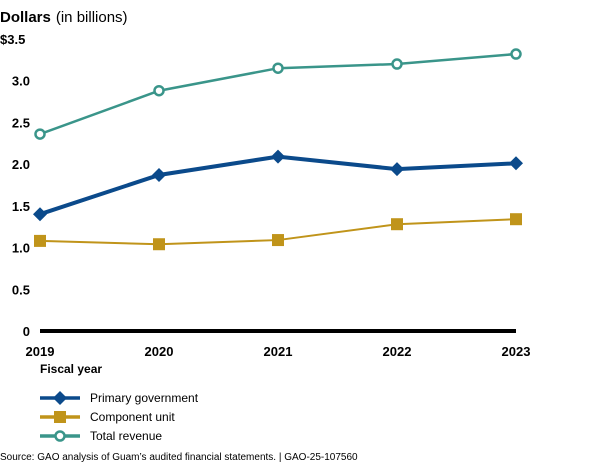 The height and width of the screenshot is (469, 600). I want to click on x-axis-label: Fiscal year, so click(71, 369).